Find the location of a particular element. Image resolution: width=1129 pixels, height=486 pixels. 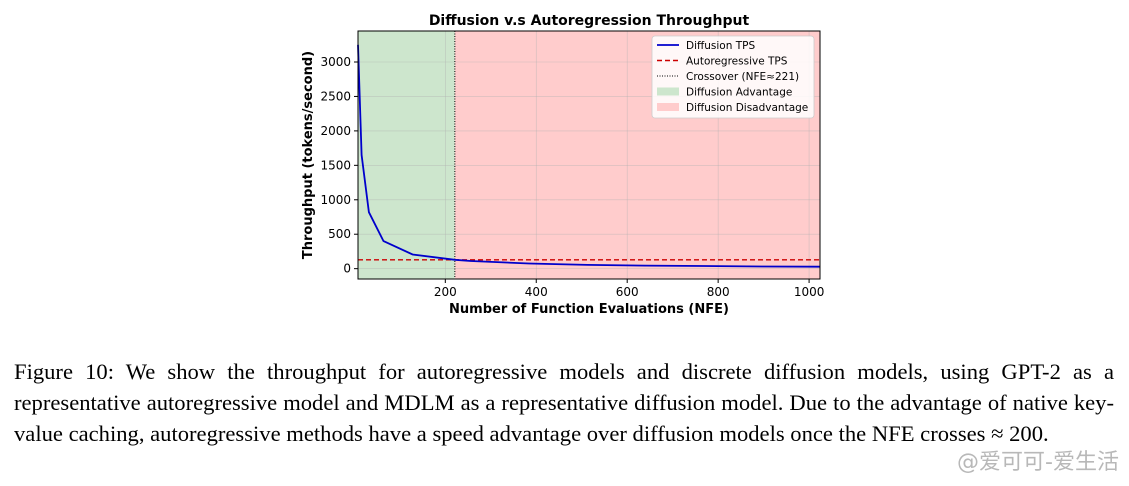

chart-title: Diffusion v.s Autoregression Throughput is located at coordinates (589, 21).